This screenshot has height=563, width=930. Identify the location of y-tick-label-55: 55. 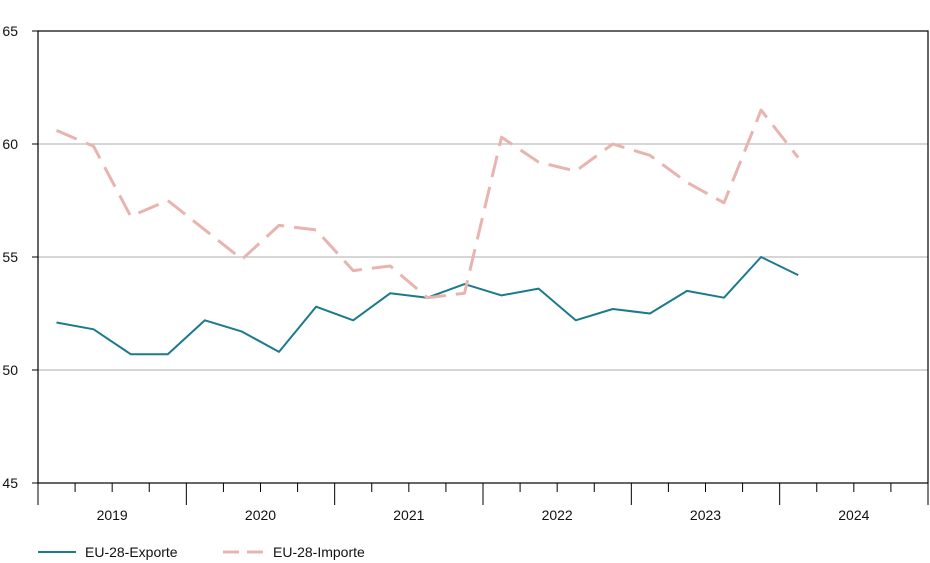
(10, 257).